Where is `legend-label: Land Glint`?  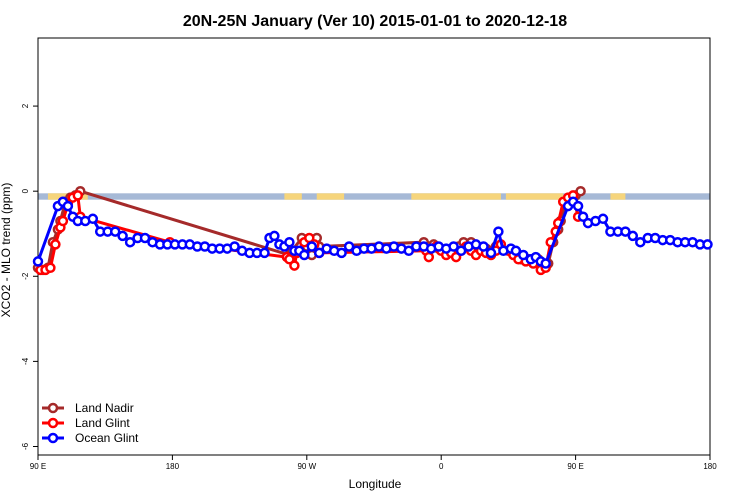 legend-label: Land Glint is located at coordinates (102, 423).